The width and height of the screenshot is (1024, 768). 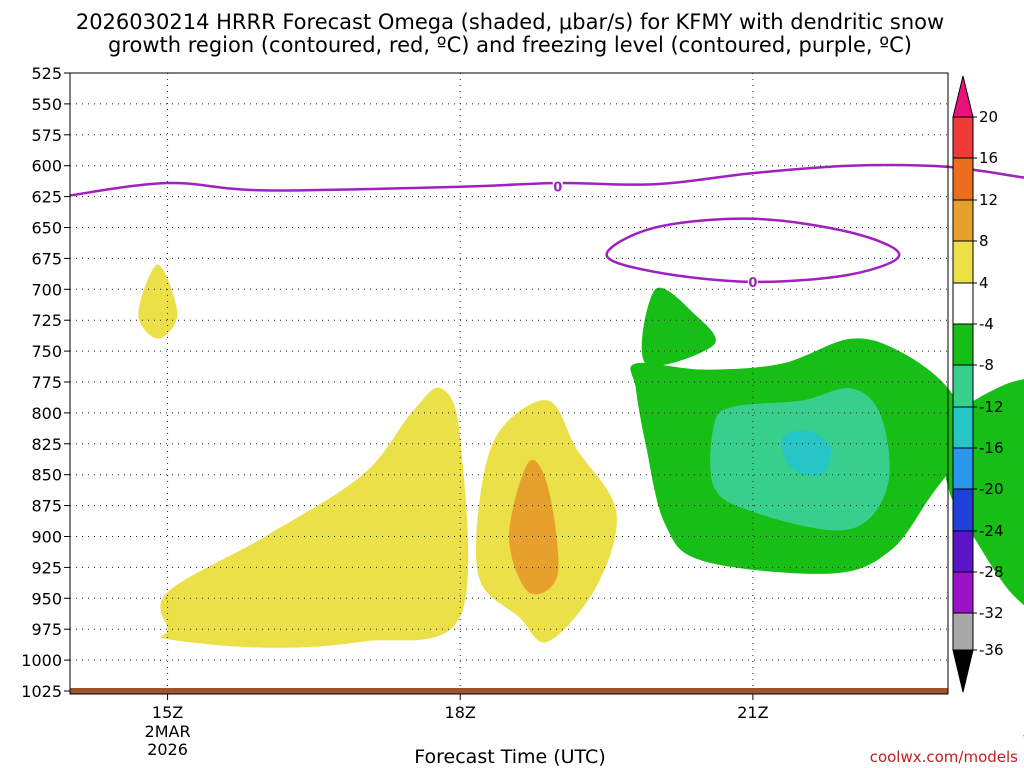 I want to click on y-tick-label: 875, so click(x=46, y=506).